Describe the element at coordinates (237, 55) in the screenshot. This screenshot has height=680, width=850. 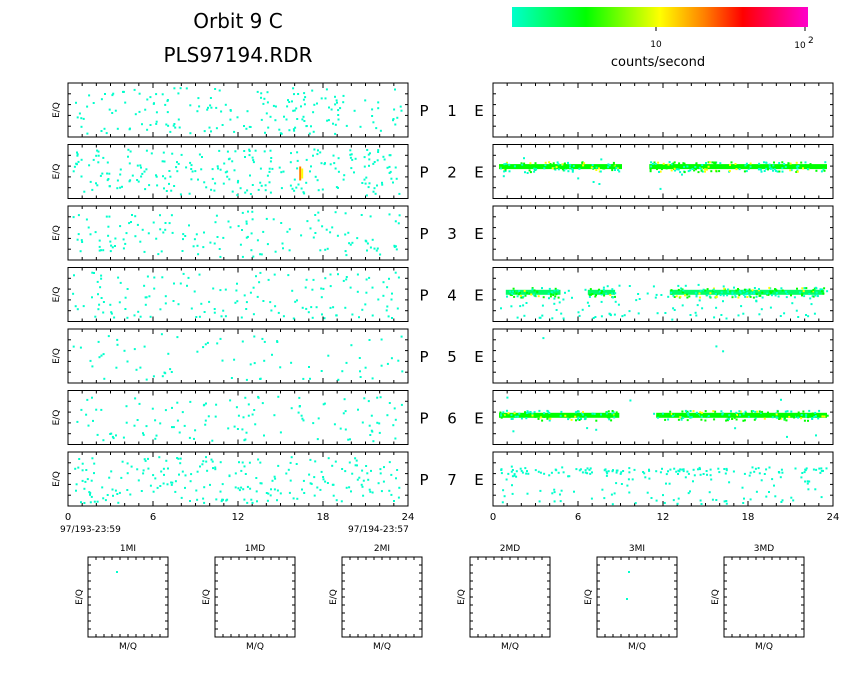
I see `title-line2: PLS97194.RDR` at that location.